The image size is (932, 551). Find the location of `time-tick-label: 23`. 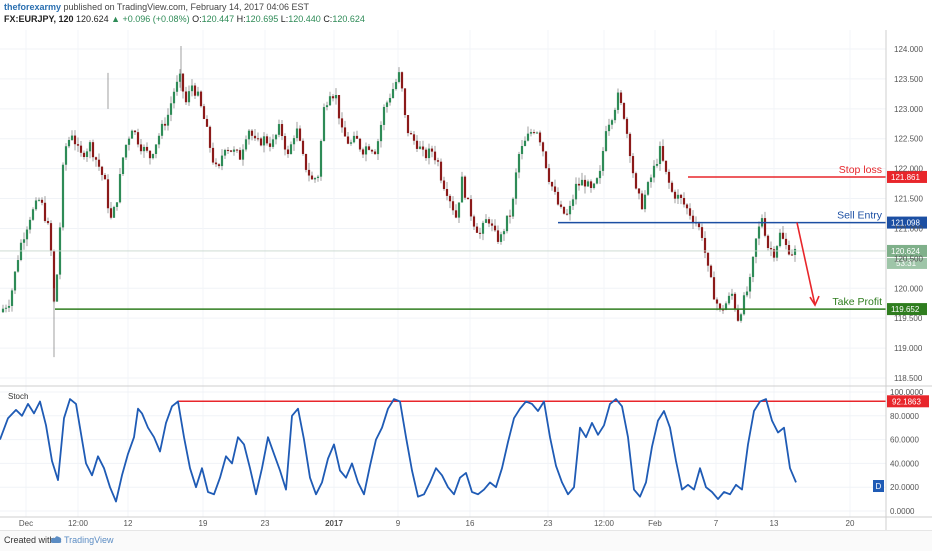

time-tick-label: 23 is located at coordinates (265, 523).